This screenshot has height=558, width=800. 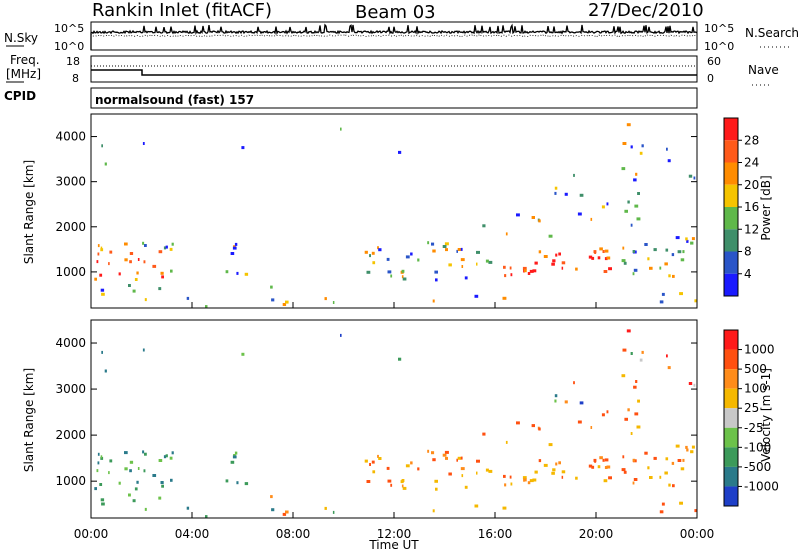 I want to click on nsearch-trace, so click(x=394, y=35).